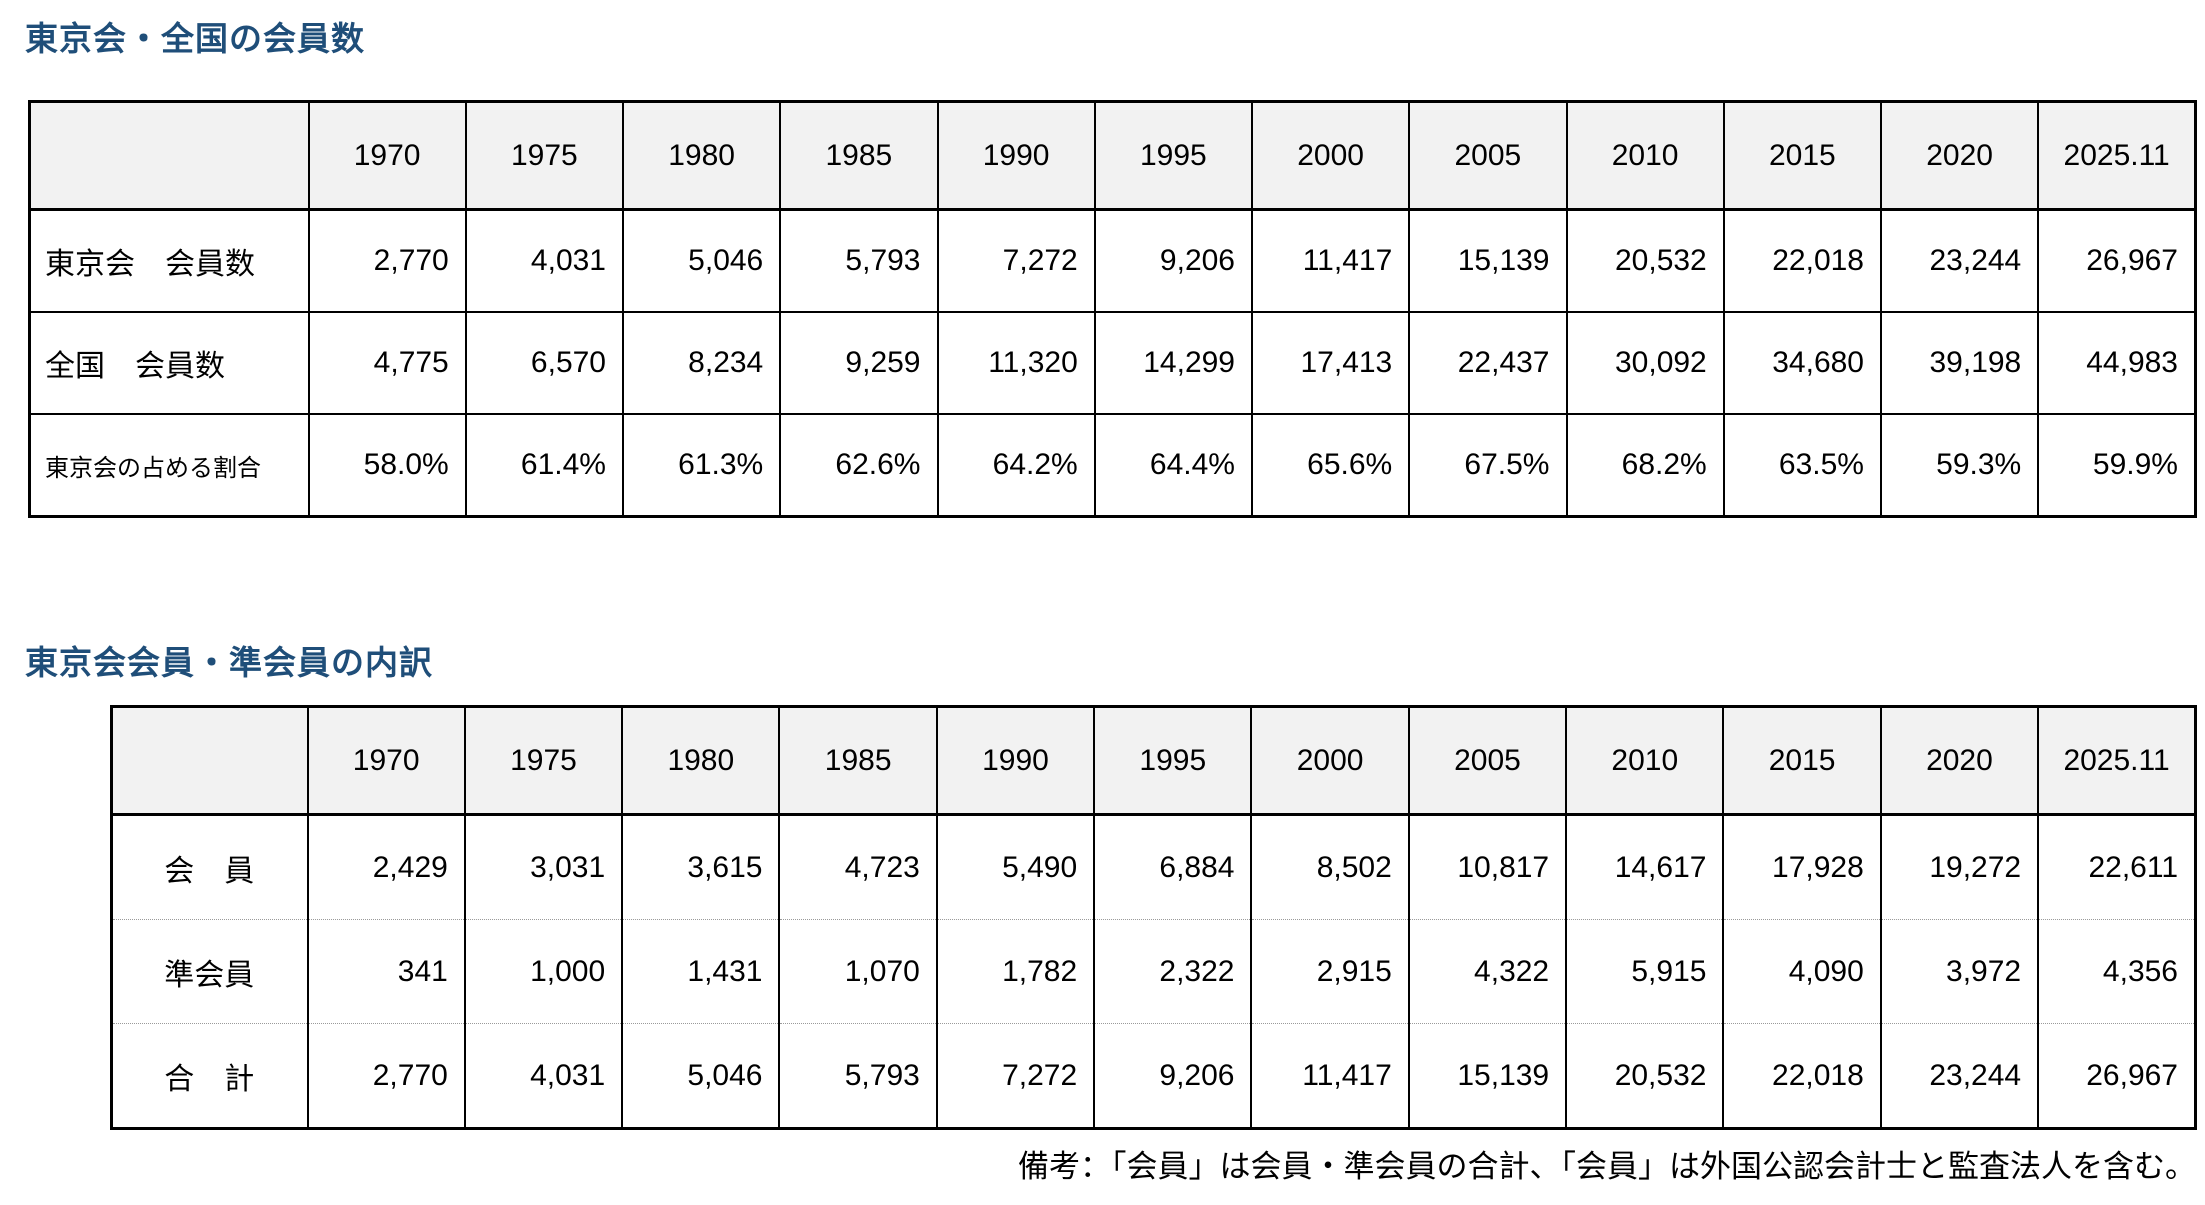 This screenshot has width=2205, height=1205. What do you see at coordinates (859, 465) in the screenshot?
I see `value-cell: 62.6%` at bounding box center [859, 465].